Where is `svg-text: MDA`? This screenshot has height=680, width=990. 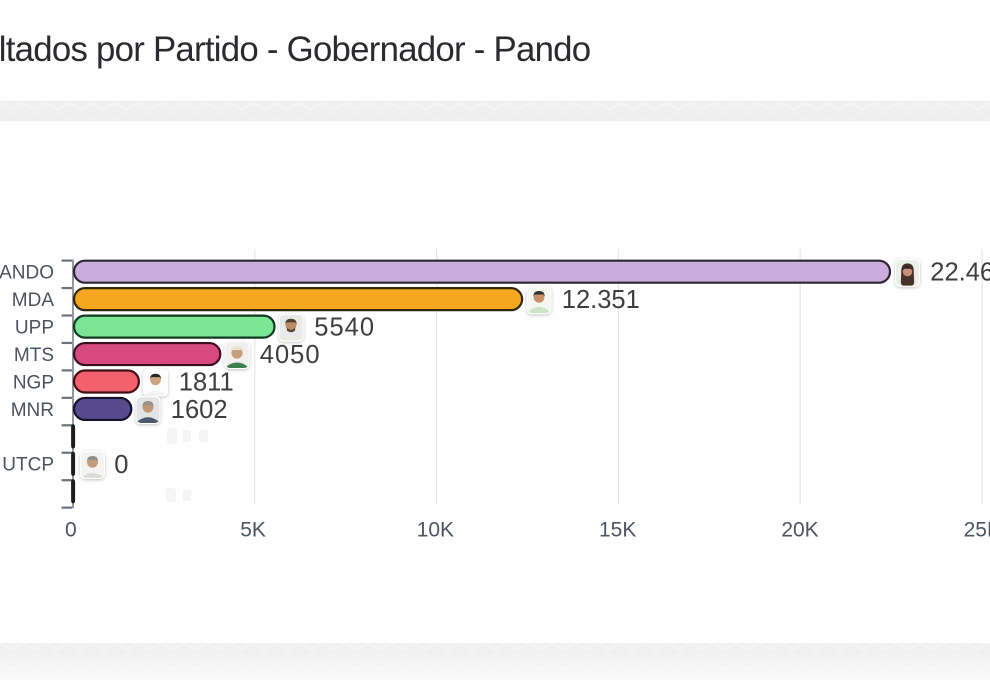
svg-text: MDA is located at coordinates (33, 300).